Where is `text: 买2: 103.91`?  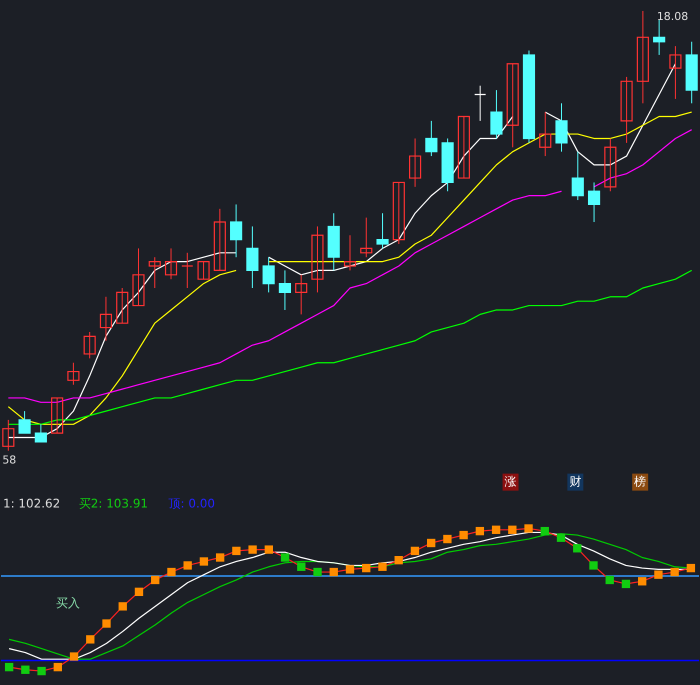
text: 买2: 103.91 is located at coordinates (113, 503).